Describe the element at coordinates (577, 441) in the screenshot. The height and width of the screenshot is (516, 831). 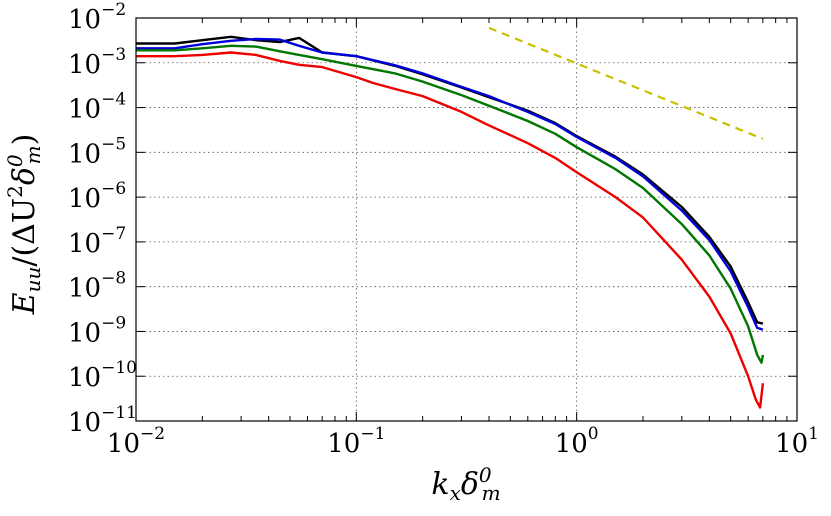
I see `x-tick-label: 10⁰` at that location.